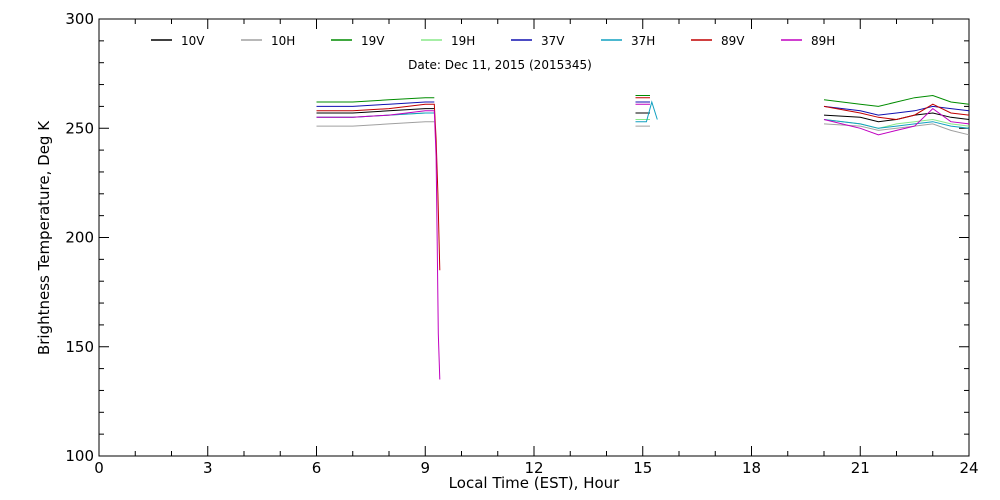 The width and height of the screenshot is (1000, 500). What do you see at coordinates (860, 468) in the screenshot?
I see `x-tick-label: 21` at bounding box center [860, 468].